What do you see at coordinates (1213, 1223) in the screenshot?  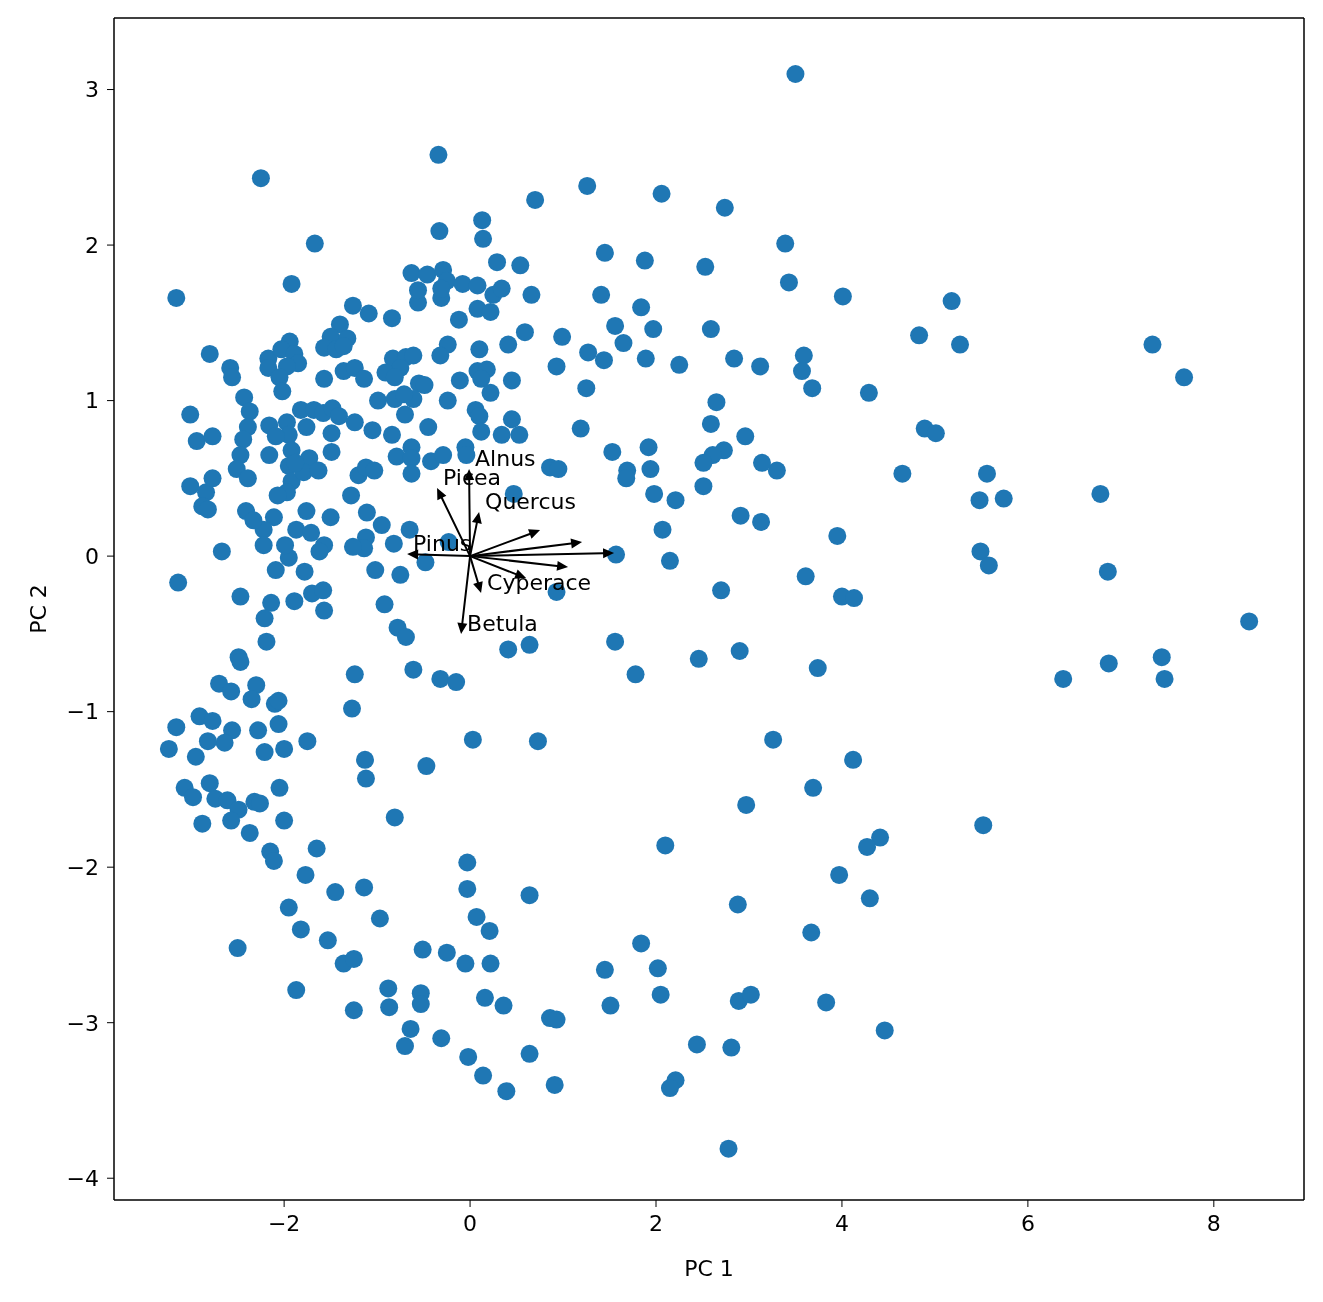 I see `x-tick-label: 8` at bounding box center [1213, 1223].